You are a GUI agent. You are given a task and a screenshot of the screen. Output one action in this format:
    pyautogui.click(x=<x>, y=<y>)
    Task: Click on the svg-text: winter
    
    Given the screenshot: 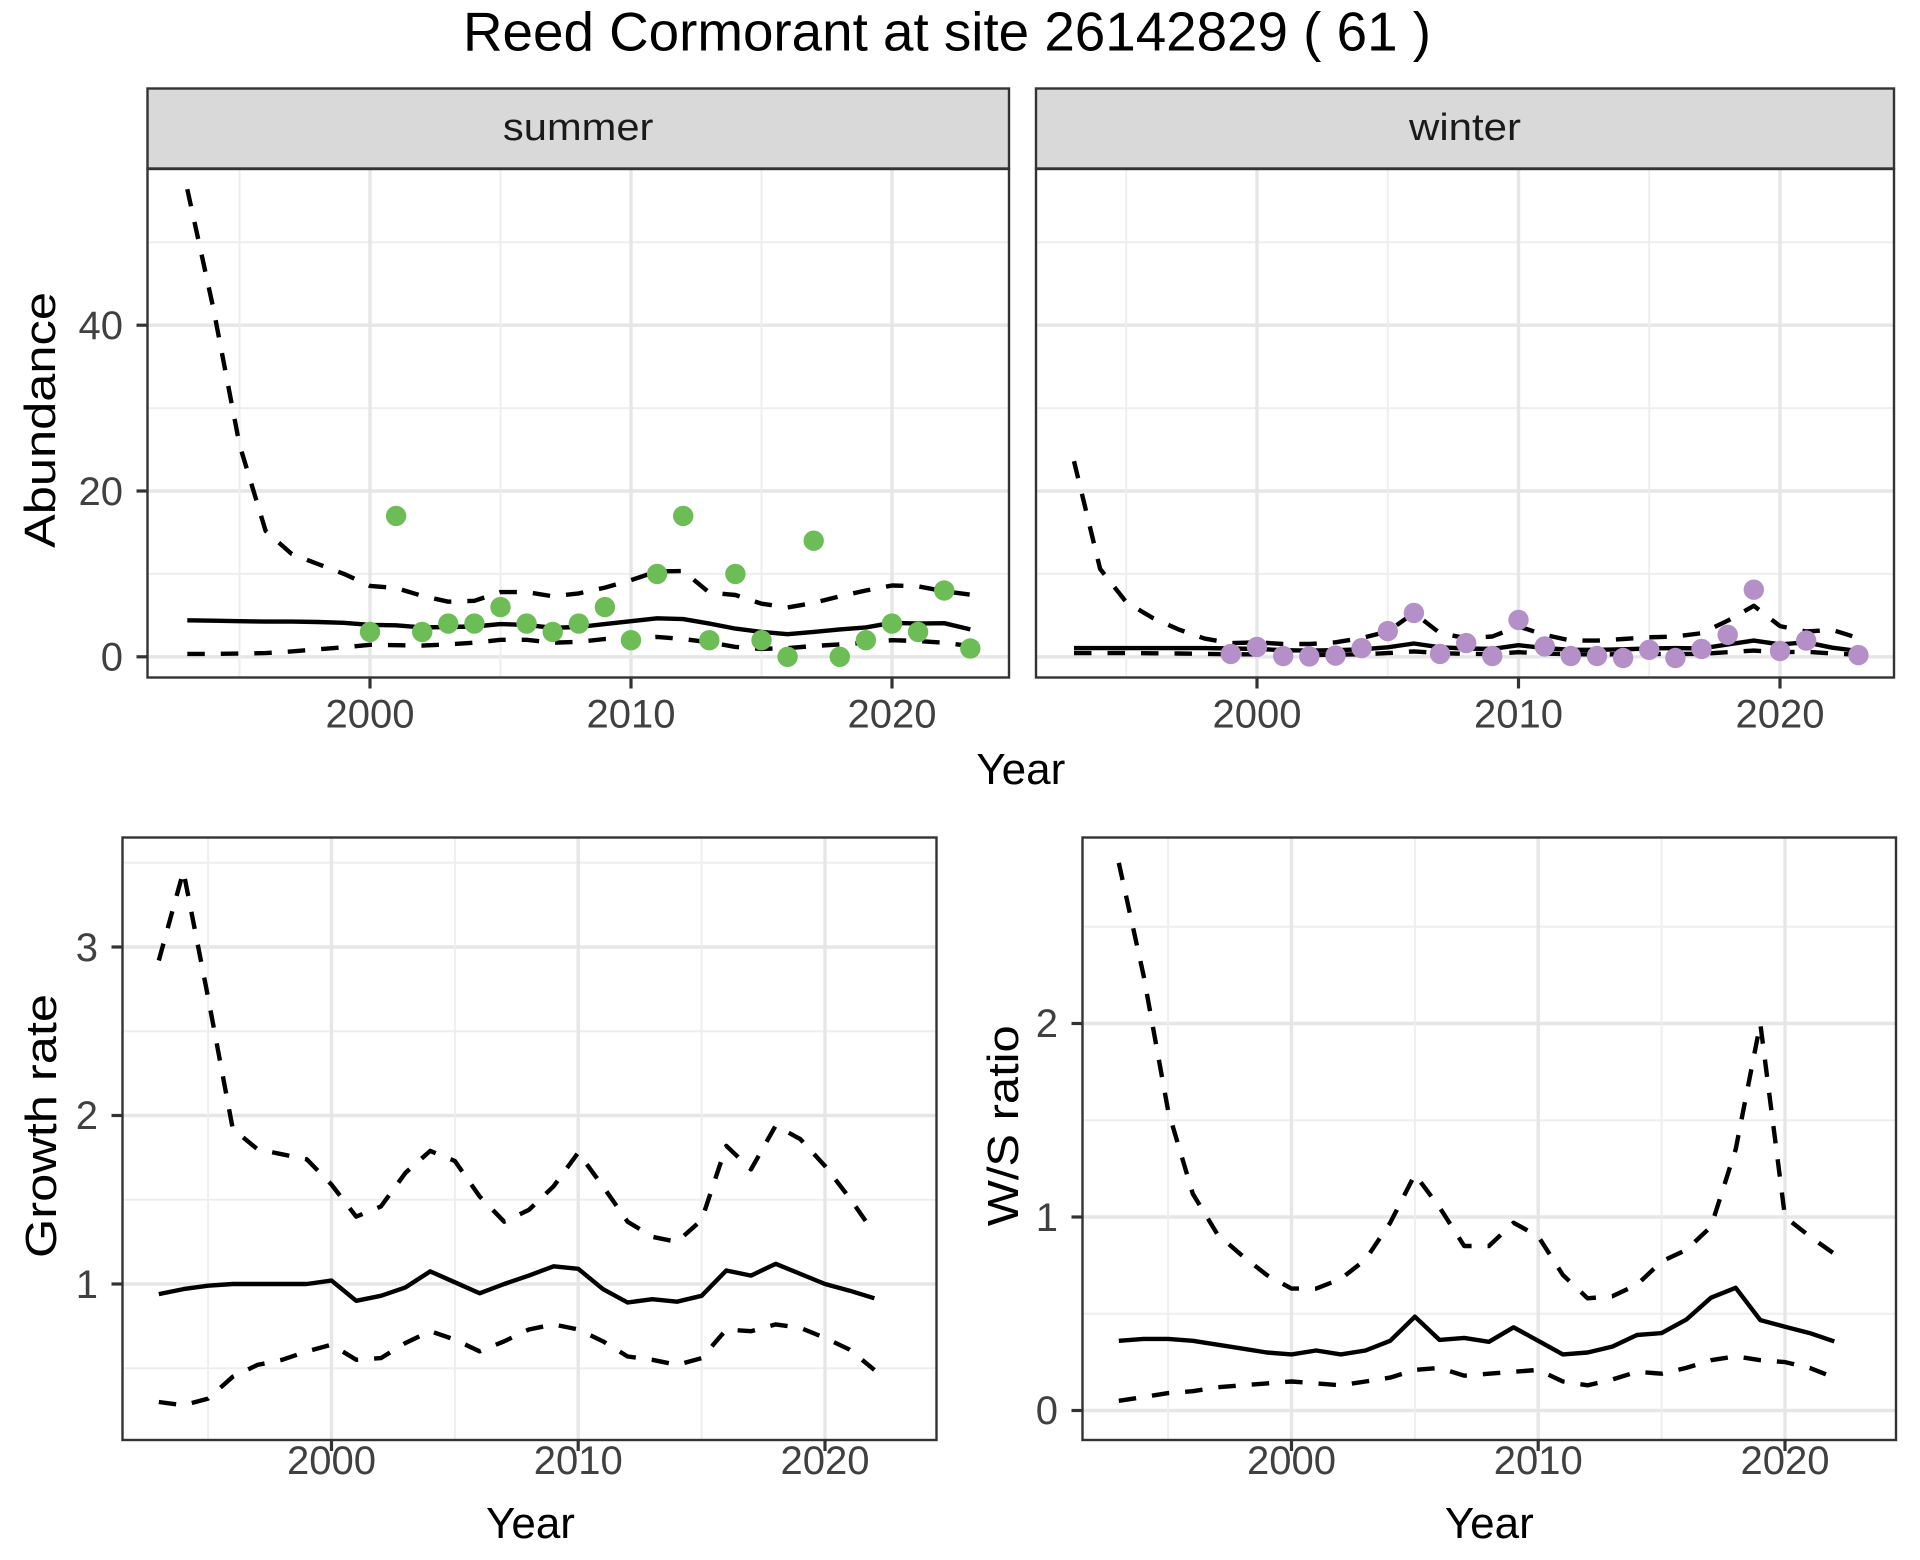 What is the action you would take?
    pyautogui.click(x=1464, y=128)
    